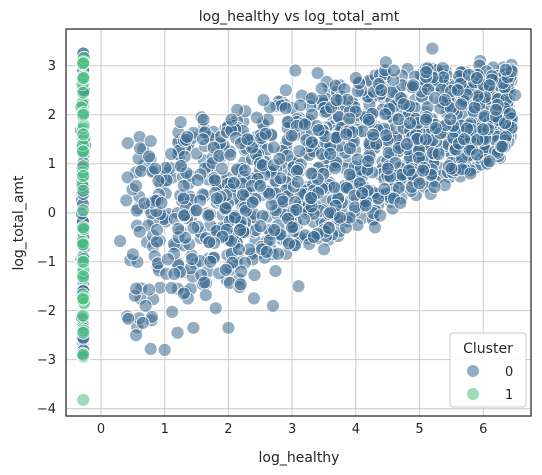 This screenshot has width=542, height=475. Describe the element at coordinates (488, 349) in the screenshot. I see `legend-title: Cluster` at that location.